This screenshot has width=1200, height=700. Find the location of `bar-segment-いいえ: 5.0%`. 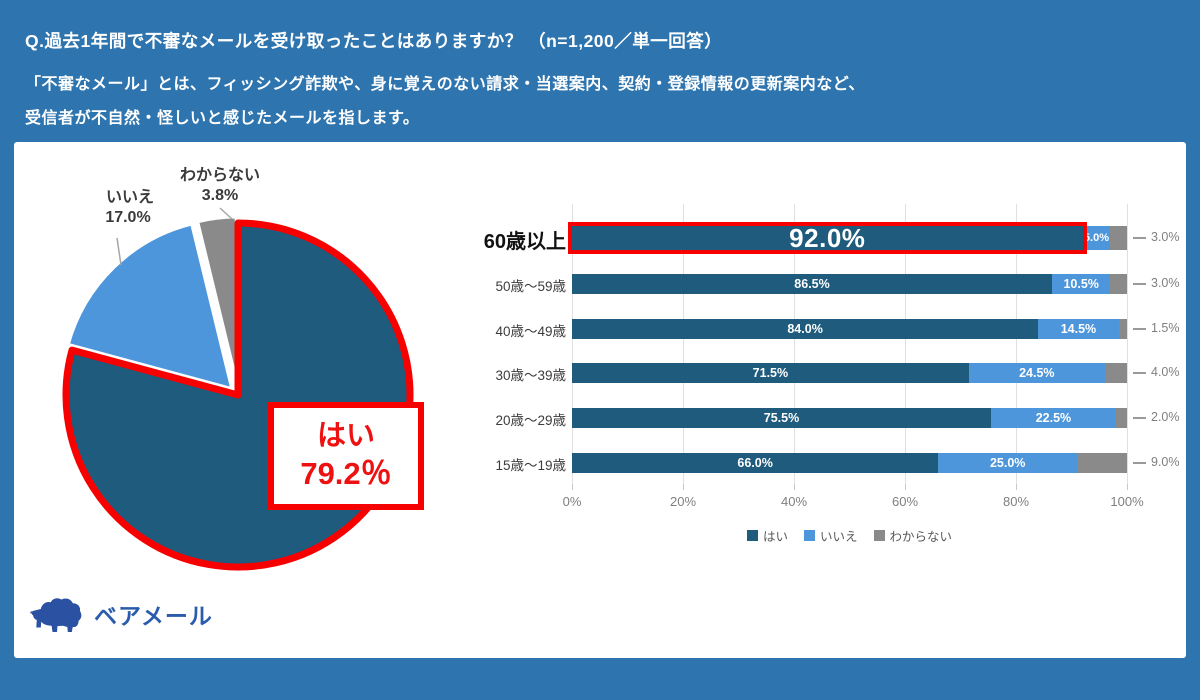

bar-segment-いいえ: 5.0% is located at coordinates (1096, 238).